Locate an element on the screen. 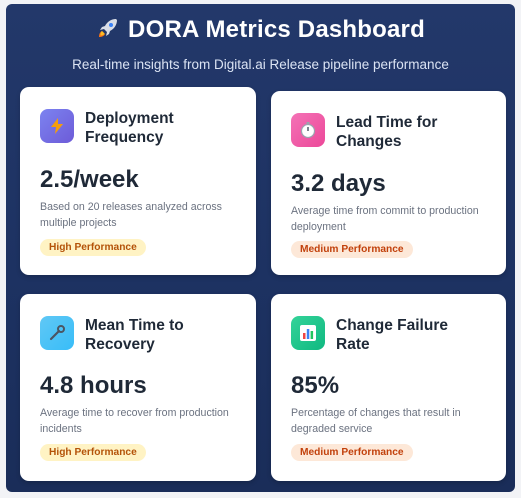 The width and height of the screenshot is (521, 498). lightning-icon is located at coordinates (57, 126).